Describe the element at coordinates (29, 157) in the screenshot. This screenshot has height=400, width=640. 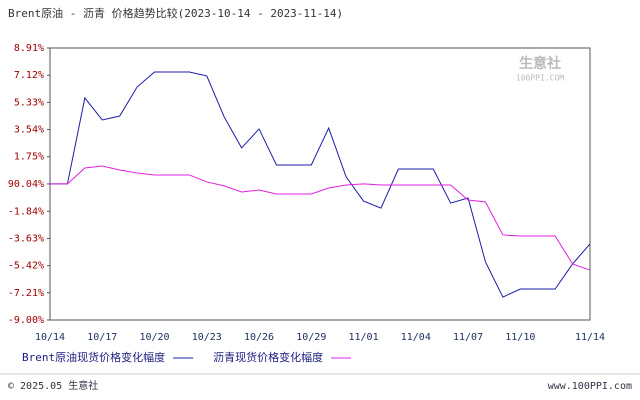
I see `y-tick-label: 1.75%` at that location.